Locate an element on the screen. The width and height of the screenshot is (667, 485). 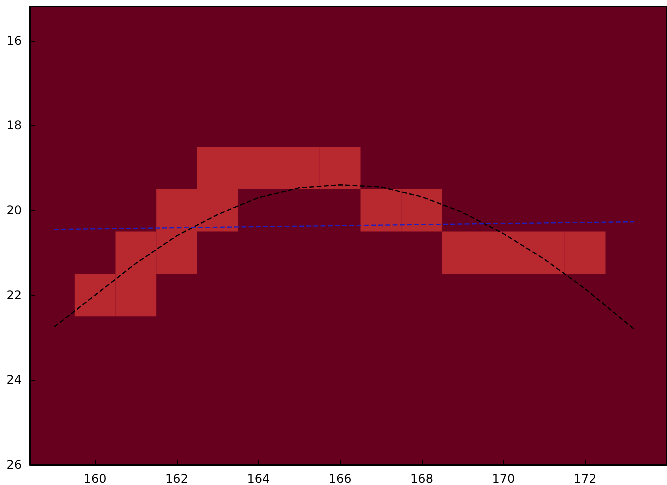
x-tick-label: 168 is located at coordinates (422, 478).